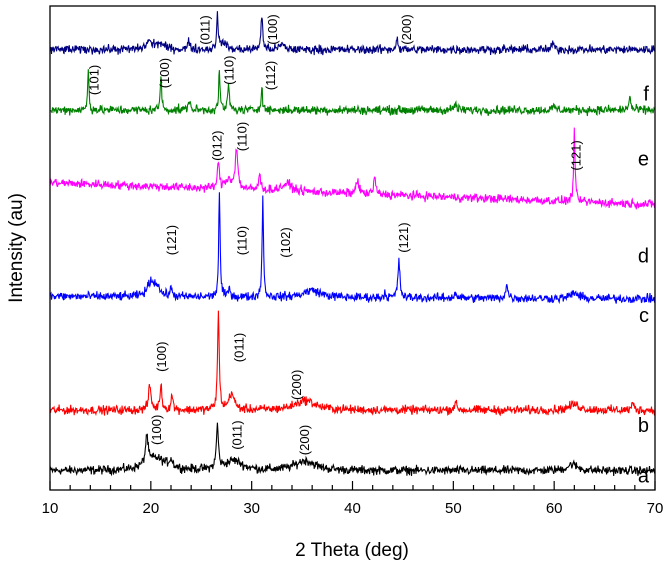  I want to click on series-label-c: c, so click(644, 316).